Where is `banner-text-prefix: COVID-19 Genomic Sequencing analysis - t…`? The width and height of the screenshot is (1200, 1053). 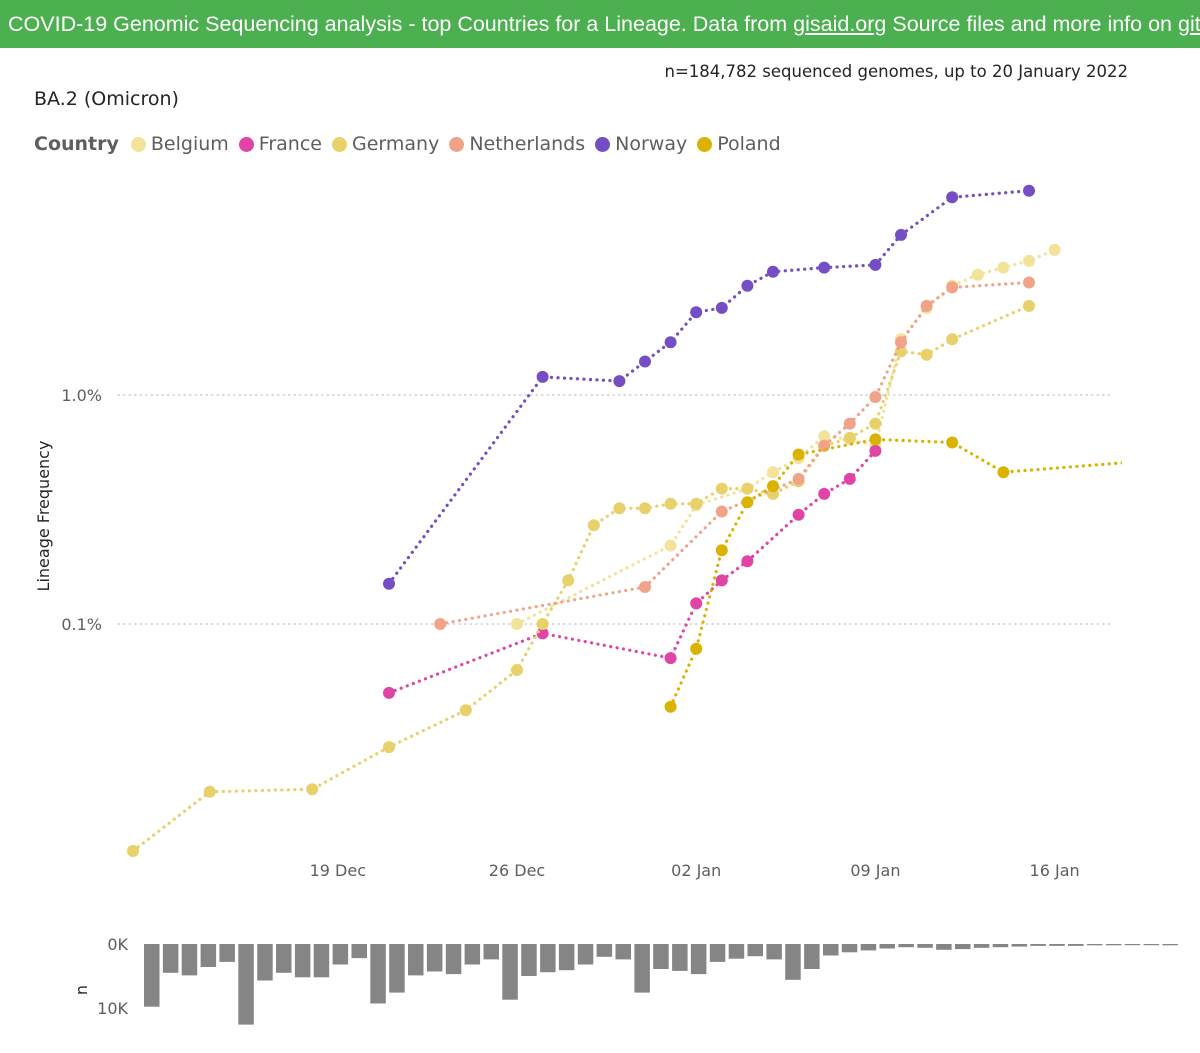
banner-text-prefix: COVID-19 Genomic Sequencing analysis - t… is located at coordinates (401, 24).